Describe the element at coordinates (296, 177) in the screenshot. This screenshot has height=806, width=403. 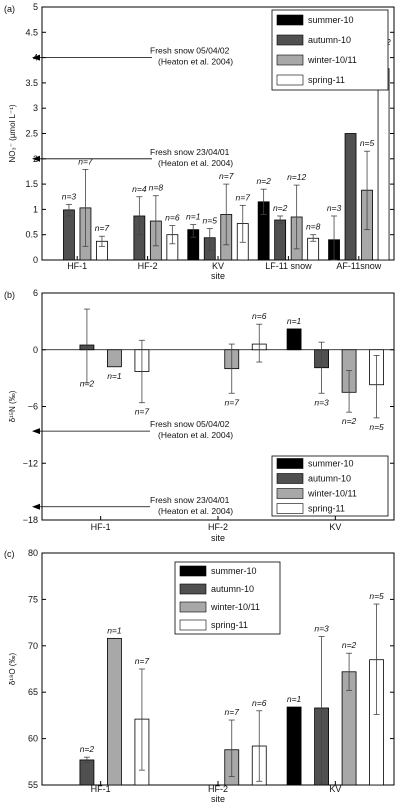
I see `n-label: n=12` at that location.